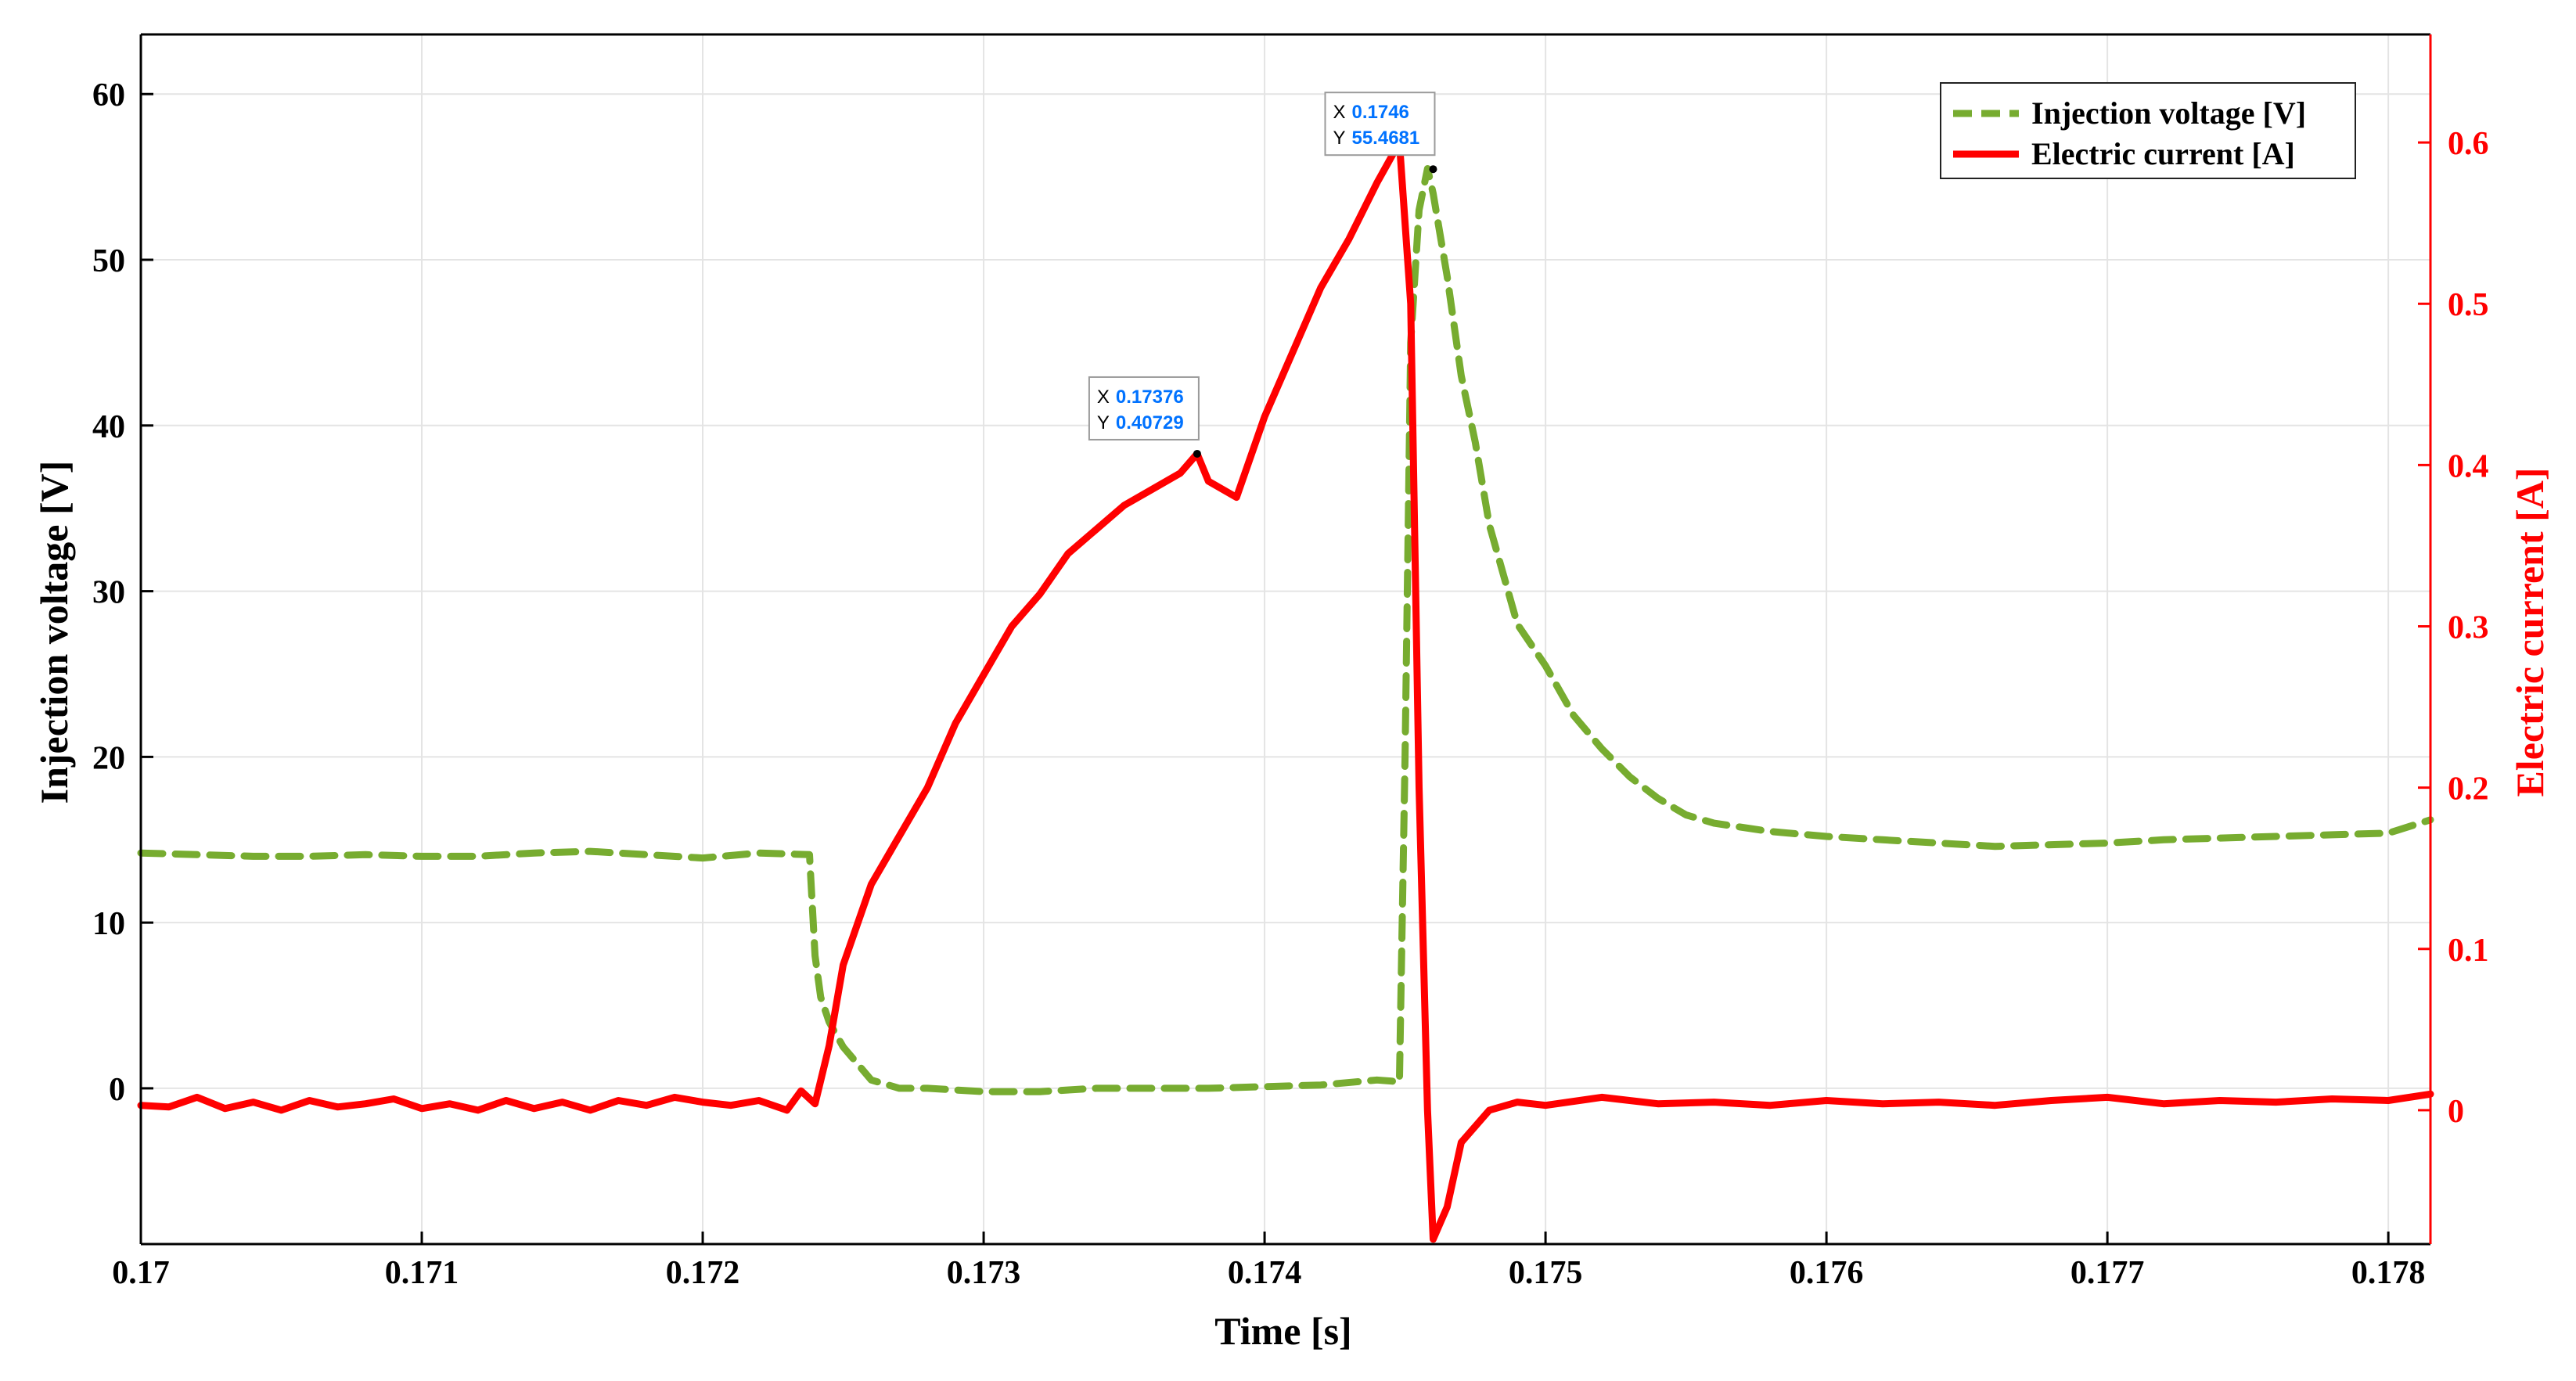 This screenshot has width=2576, height=1381. I want to click on x-tick-label: 0.174, so click(1265, 1273).